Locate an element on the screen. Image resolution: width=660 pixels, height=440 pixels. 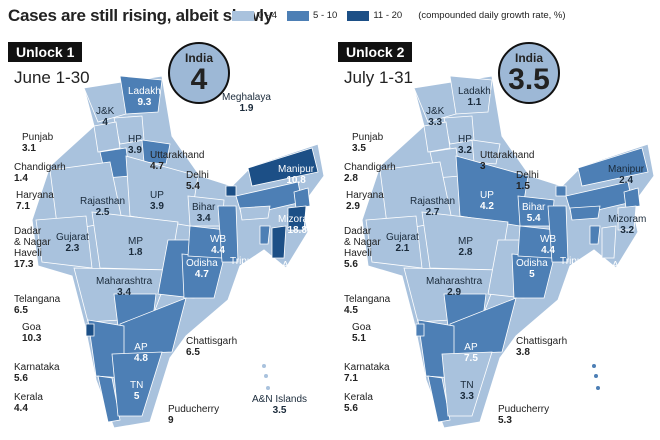
state-value: 3.9 is located at coordinates (135, 150).